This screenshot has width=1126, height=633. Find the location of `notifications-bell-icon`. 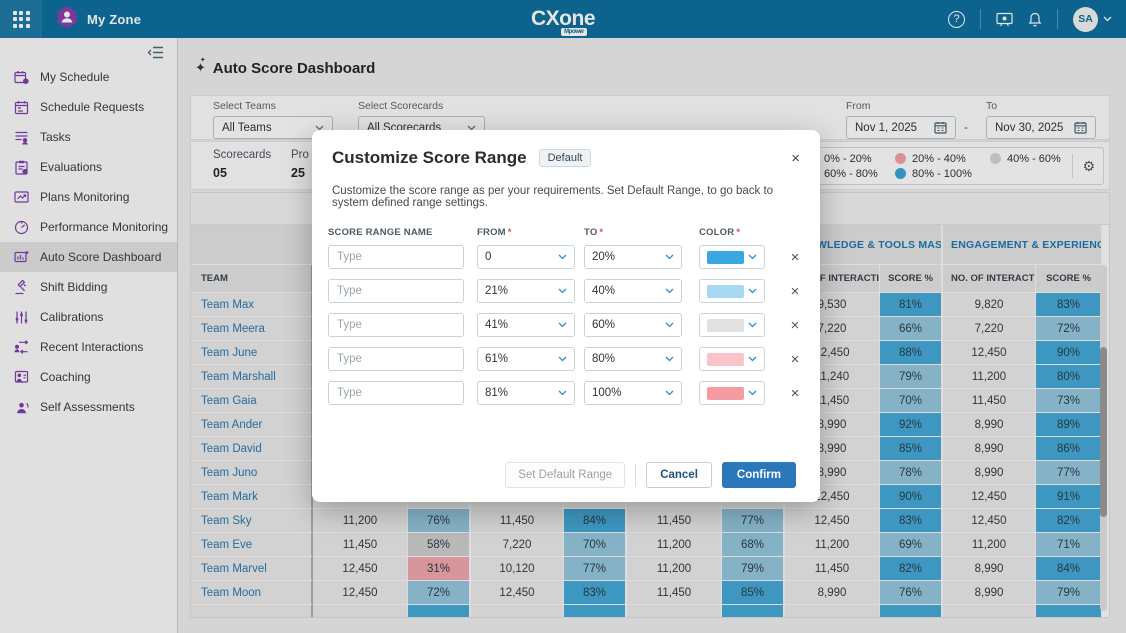

notifications-bell-icon is located at coordinates (1035, 19).